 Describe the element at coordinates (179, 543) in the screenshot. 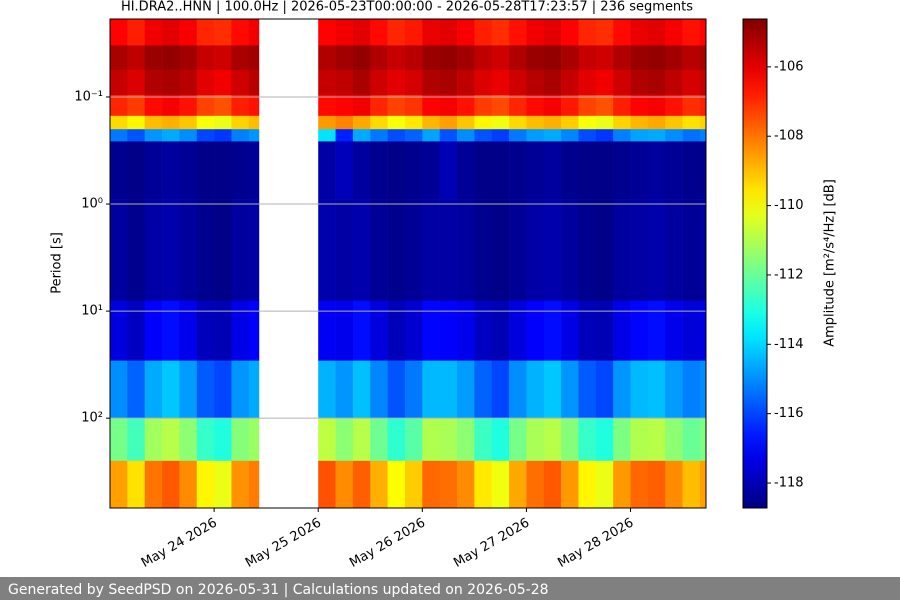

I see `x-tick-label: May 24 2026` at that location.